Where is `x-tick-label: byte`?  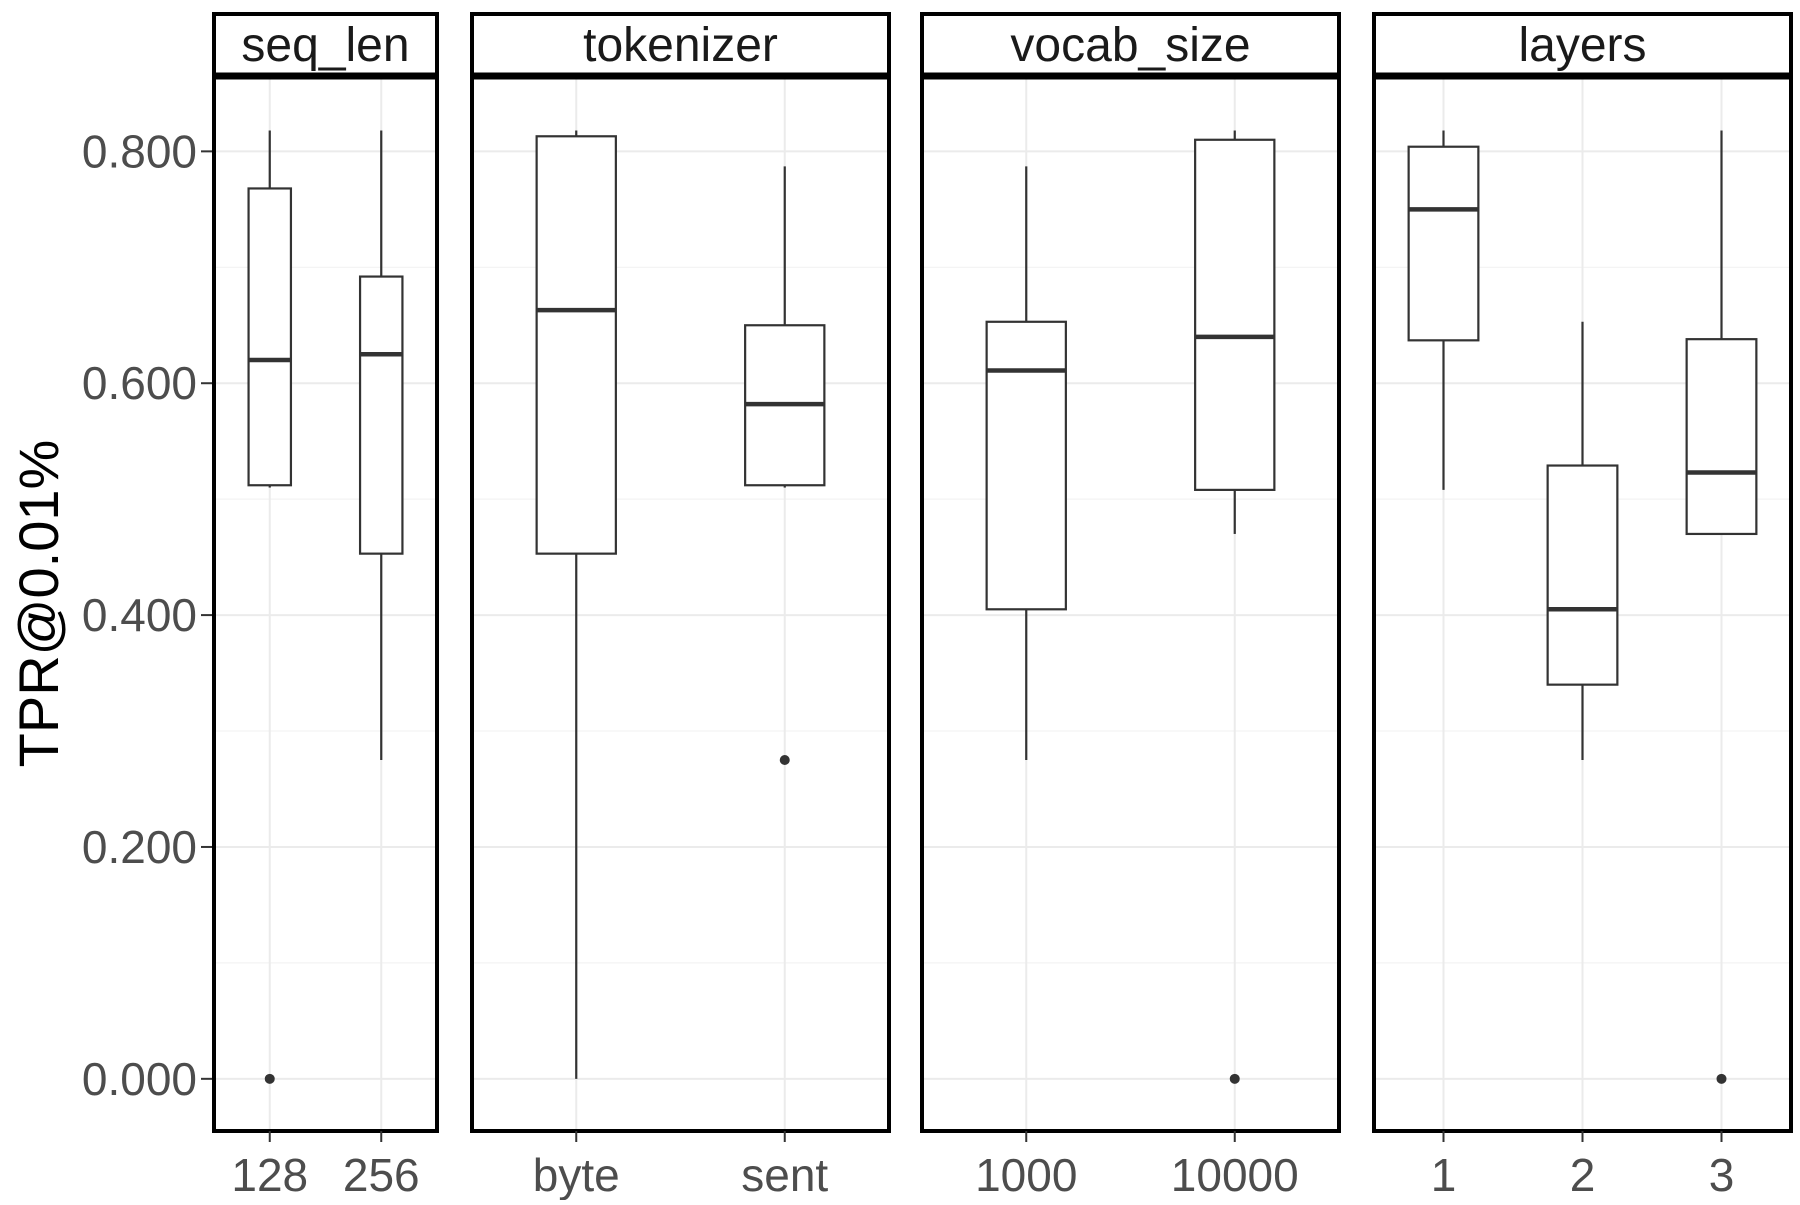
x-tick-label: byte is located at coordinates (576, 1174).